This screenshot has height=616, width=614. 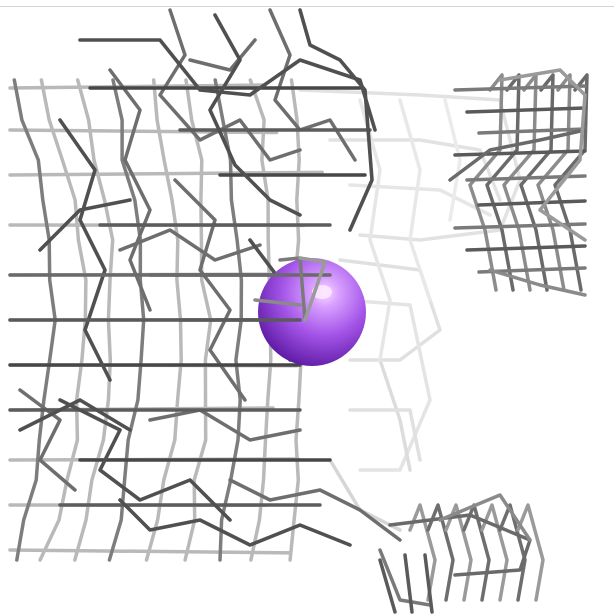 I want to click on front-mesh-overlay, so click(x=170, y=289).